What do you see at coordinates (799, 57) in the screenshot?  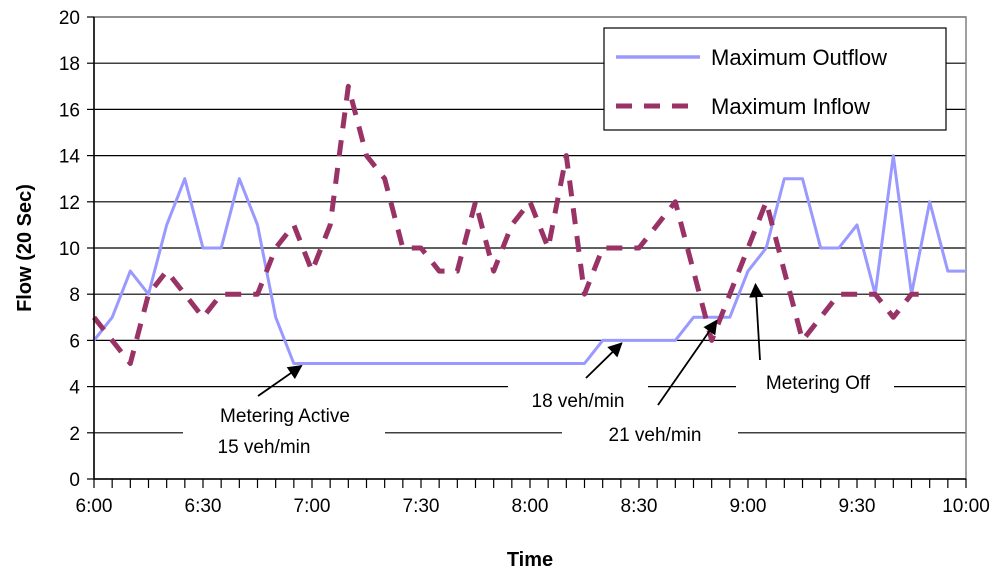 I see `legend-label-outflow: Maximum Outflow` at bounding box center [799, 57].